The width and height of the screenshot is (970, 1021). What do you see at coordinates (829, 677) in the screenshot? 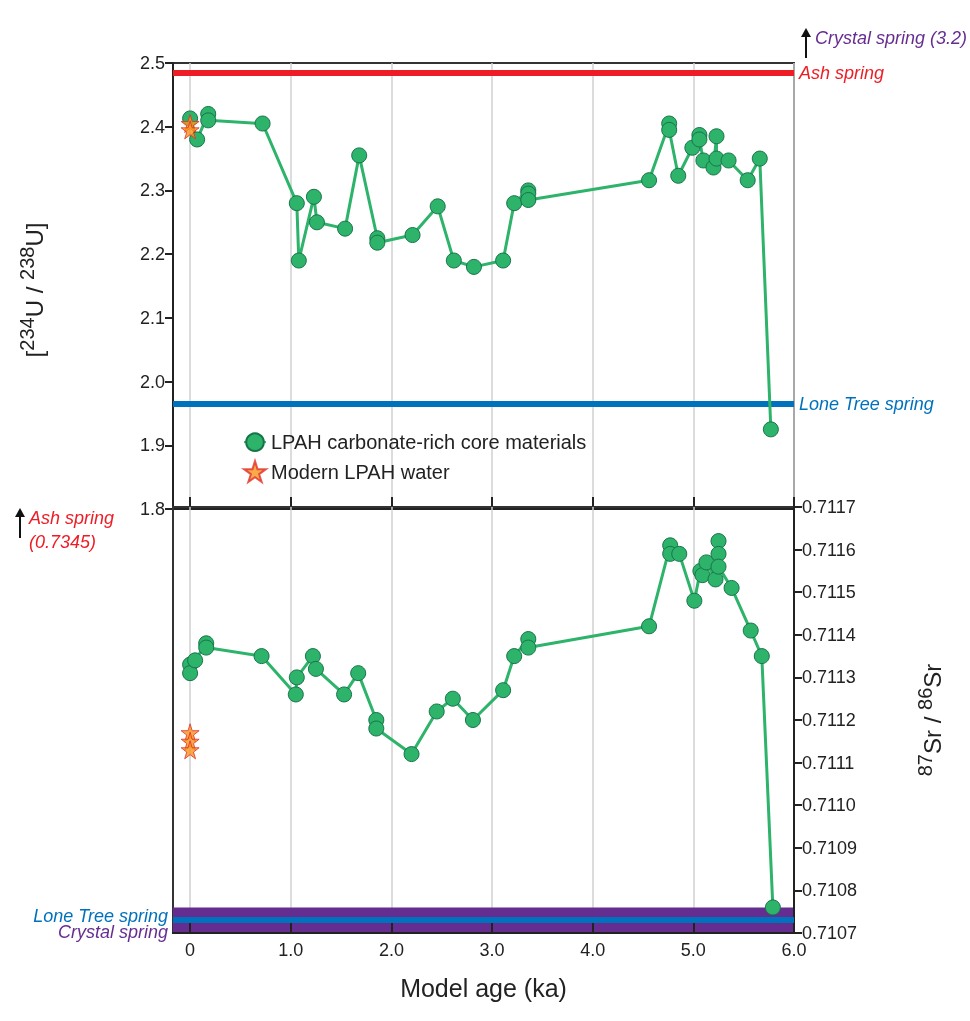
I see `y-tick-label: 0.7113` at bounding box center [829, 677].